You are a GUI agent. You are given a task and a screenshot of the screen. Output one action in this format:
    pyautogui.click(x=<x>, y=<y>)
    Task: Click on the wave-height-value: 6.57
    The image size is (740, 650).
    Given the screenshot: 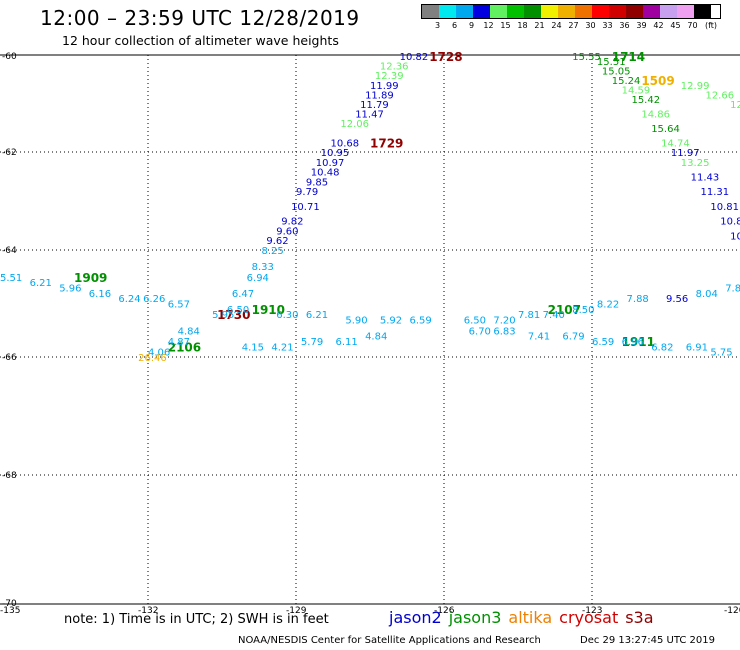 What is the action you would take?
    pyautogui.click(x=179, y=305)
    